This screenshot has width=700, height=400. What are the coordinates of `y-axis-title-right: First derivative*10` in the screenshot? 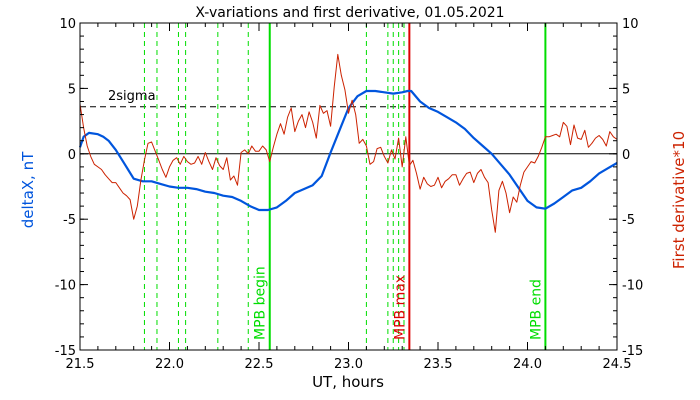 It's located at (679, 200).